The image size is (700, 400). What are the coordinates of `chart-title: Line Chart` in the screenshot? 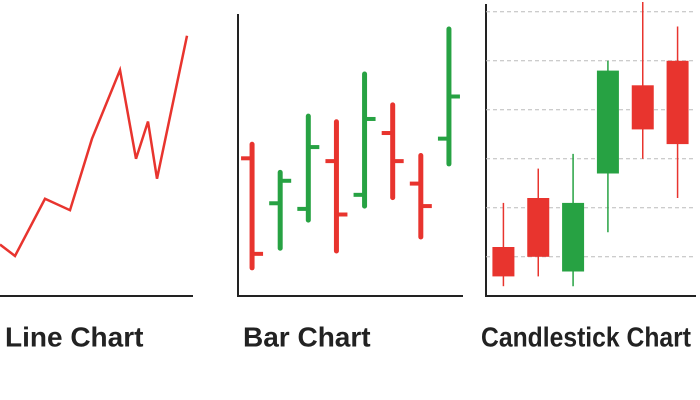 It's located at (74, 336).